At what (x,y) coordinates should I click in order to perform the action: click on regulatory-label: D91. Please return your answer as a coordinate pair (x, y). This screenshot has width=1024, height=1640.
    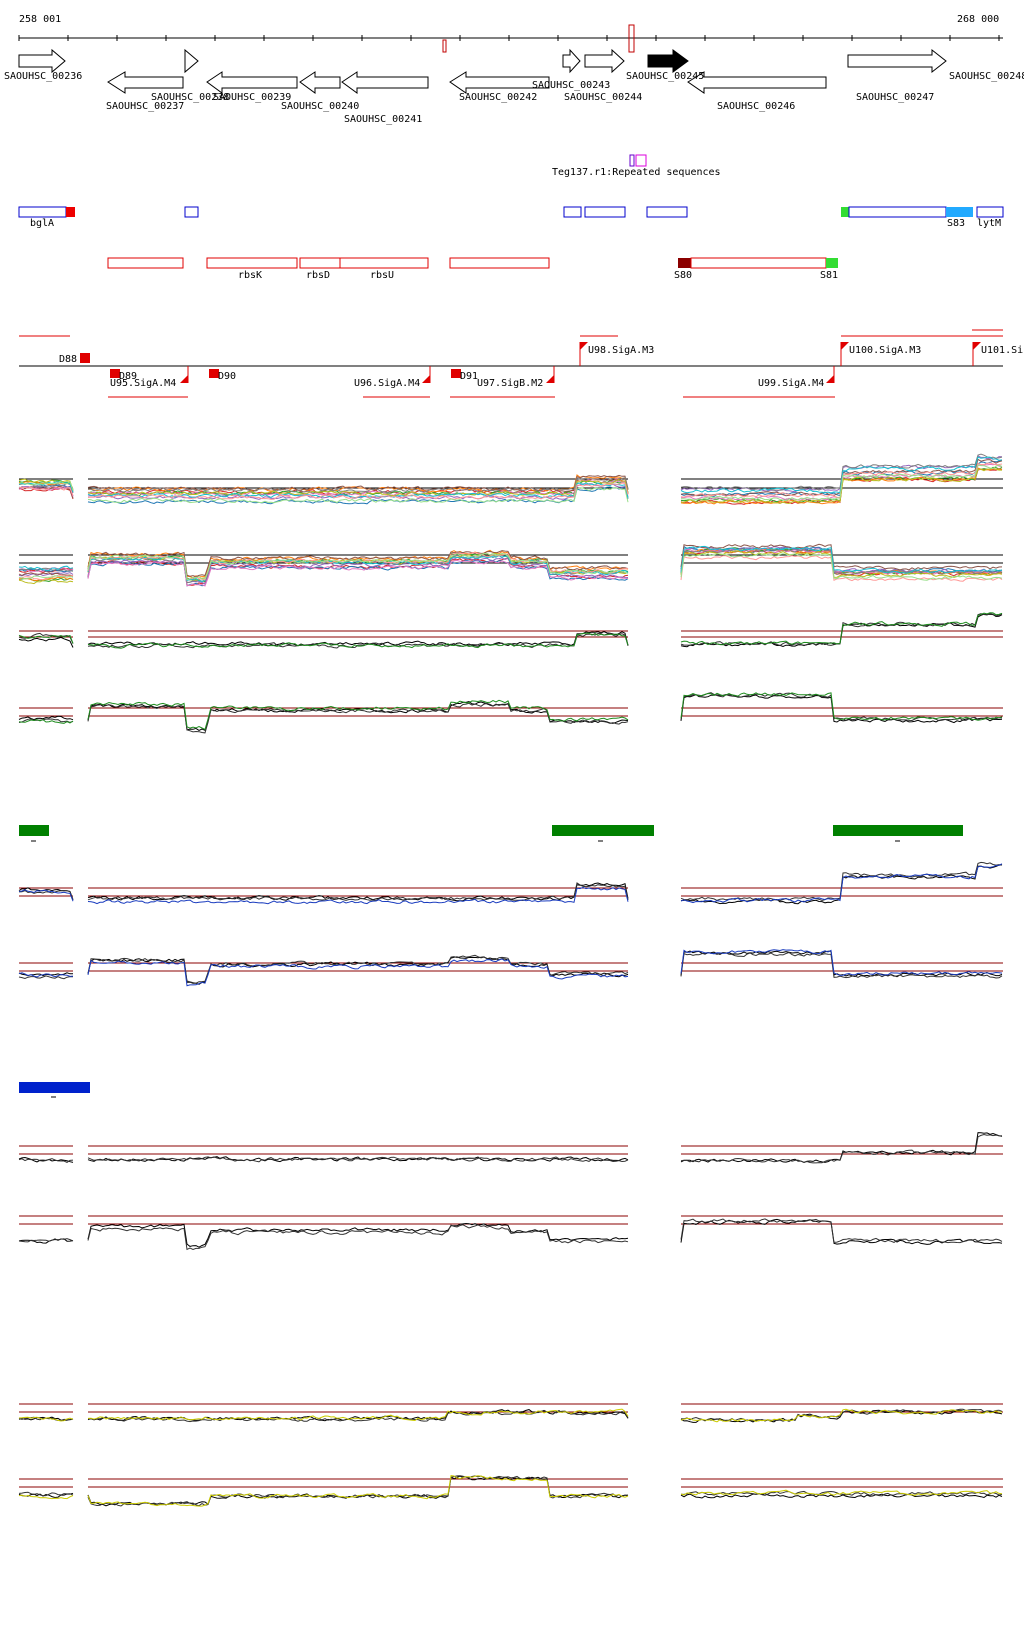
    Looking at the image, I should click on (469, 376).